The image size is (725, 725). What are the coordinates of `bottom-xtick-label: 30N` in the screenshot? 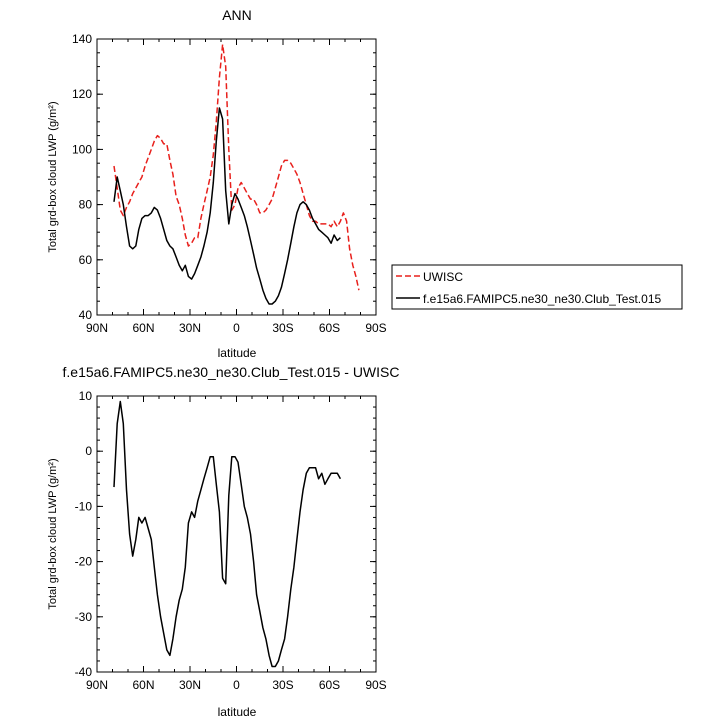 It's located at (190, 685).